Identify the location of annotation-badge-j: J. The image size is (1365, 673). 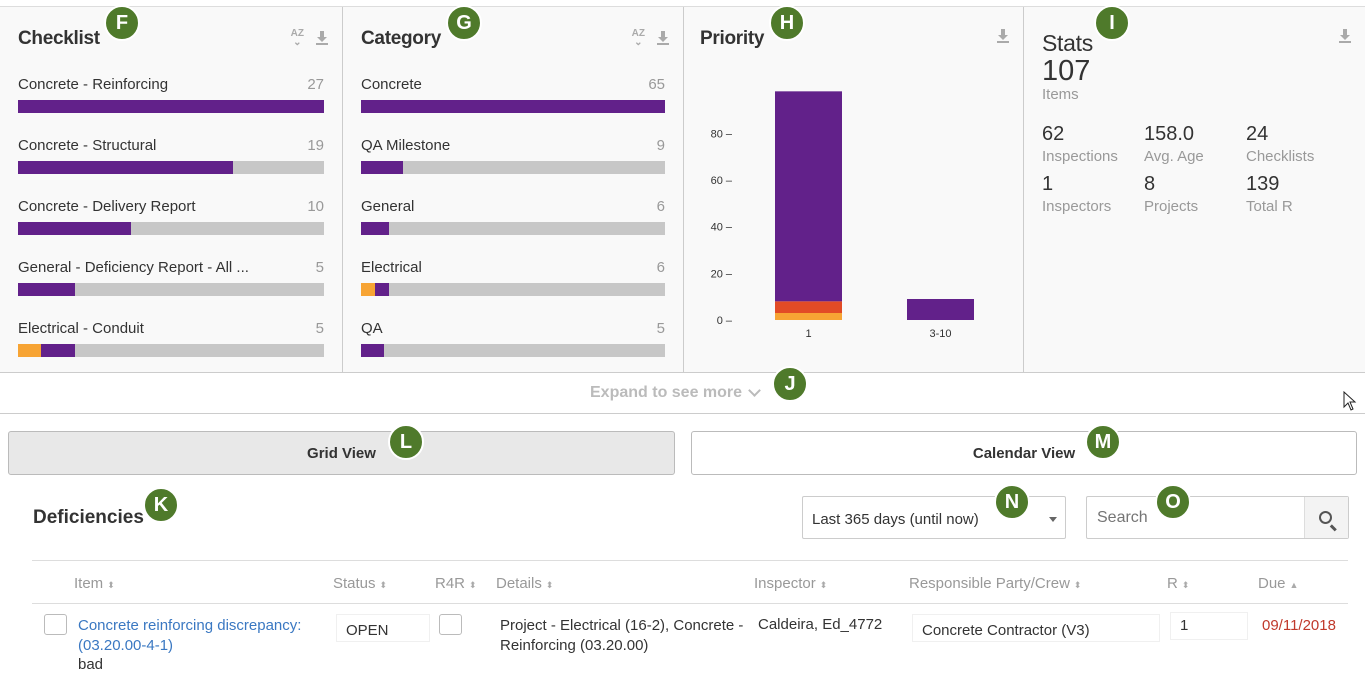
(790, 384).